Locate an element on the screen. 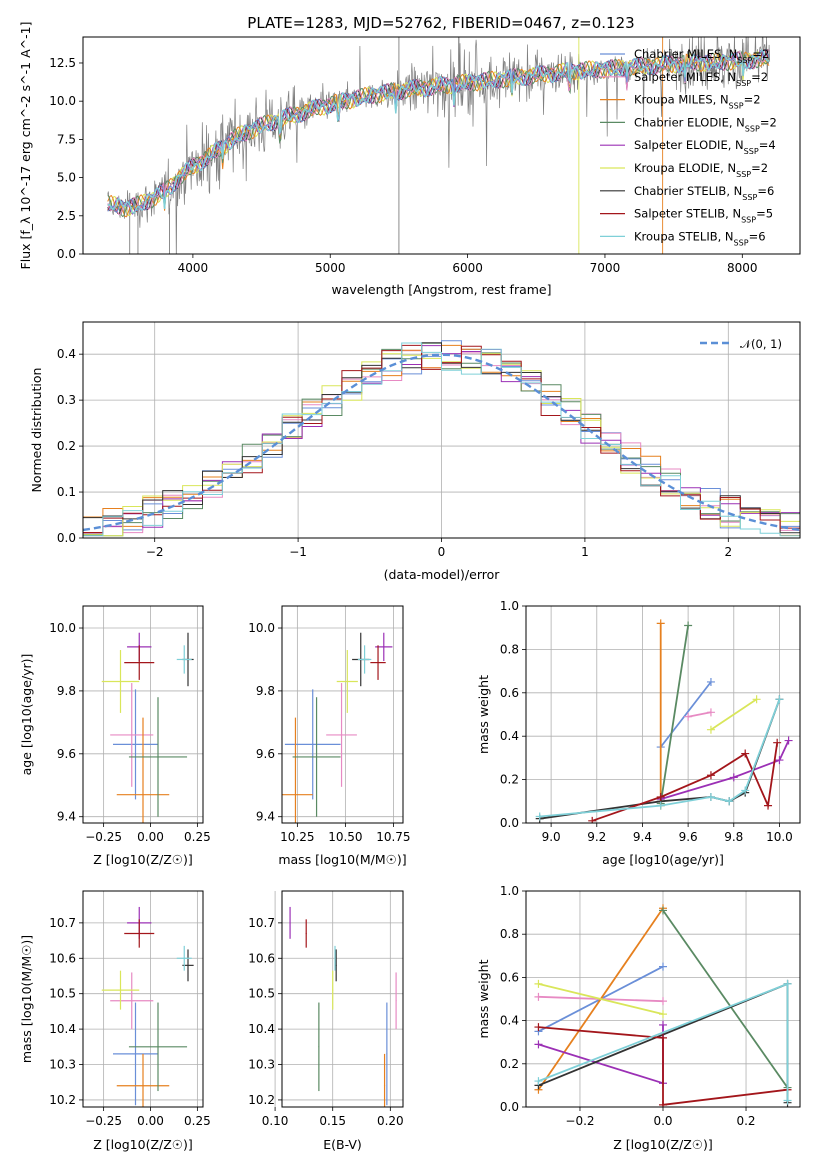 The image size is (819, 1170). y-tick-label: 12.5 is located at coordinates (62, 63).